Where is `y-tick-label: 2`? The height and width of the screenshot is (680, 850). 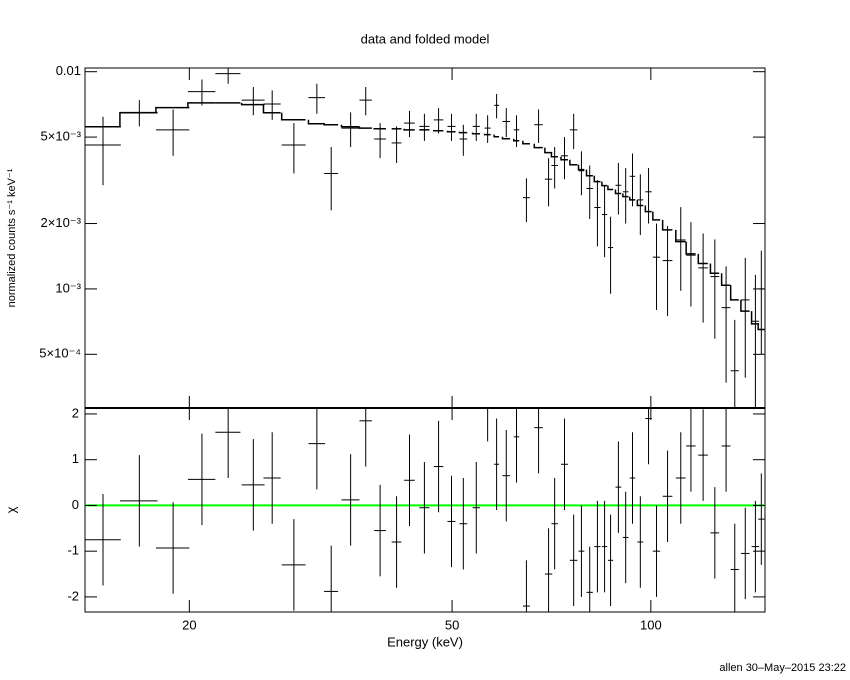
y-tick-label: 2 is located at coordinates (75, 412).